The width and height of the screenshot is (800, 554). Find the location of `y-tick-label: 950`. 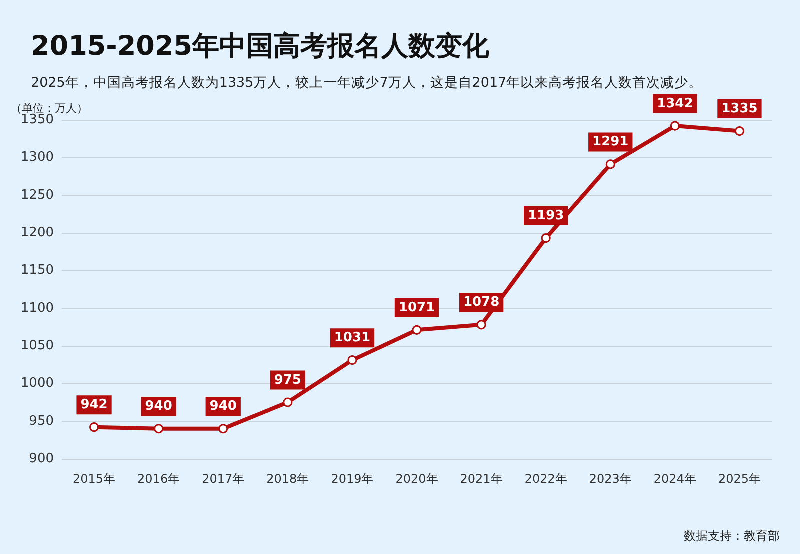

y-tick-label: 950 is located at coordinates (41, 421).